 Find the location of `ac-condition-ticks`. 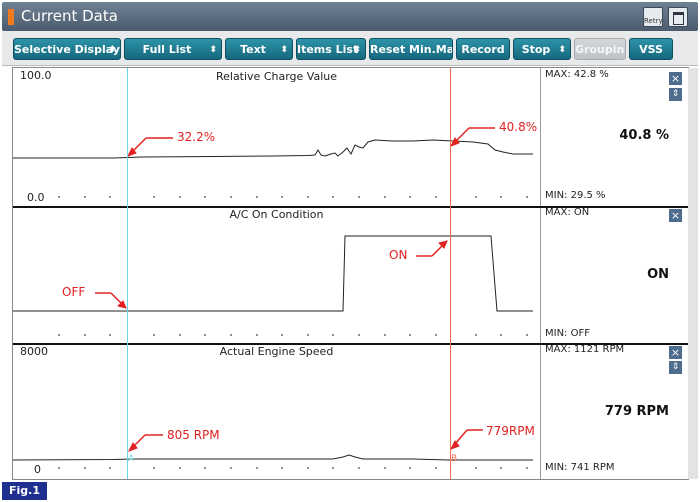

ac-condition-ticks is located at coordinates (293, 335).